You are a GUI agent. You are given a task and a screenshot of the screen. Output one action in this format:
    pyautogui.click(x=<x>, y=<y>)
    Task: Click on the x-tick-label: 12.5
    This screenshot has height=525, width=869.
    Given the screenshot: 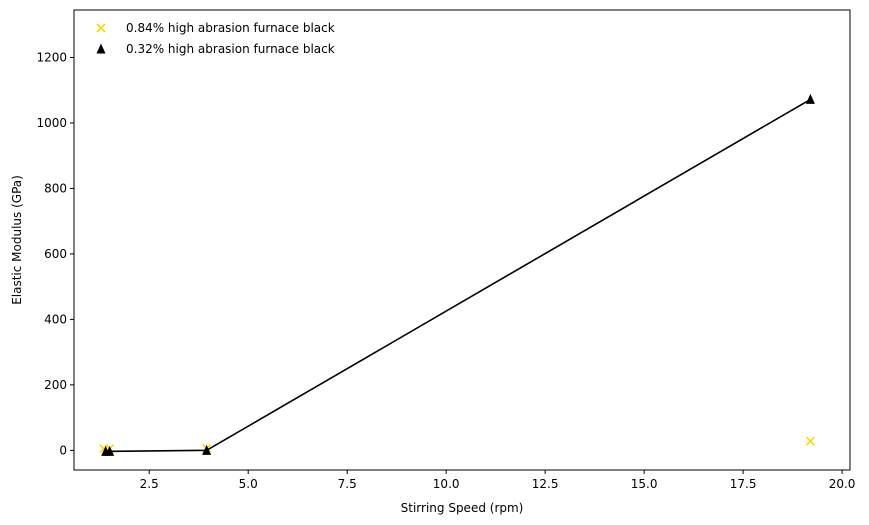 What is the action you would take?
    pyautogui.click(x=545, y=484)
    